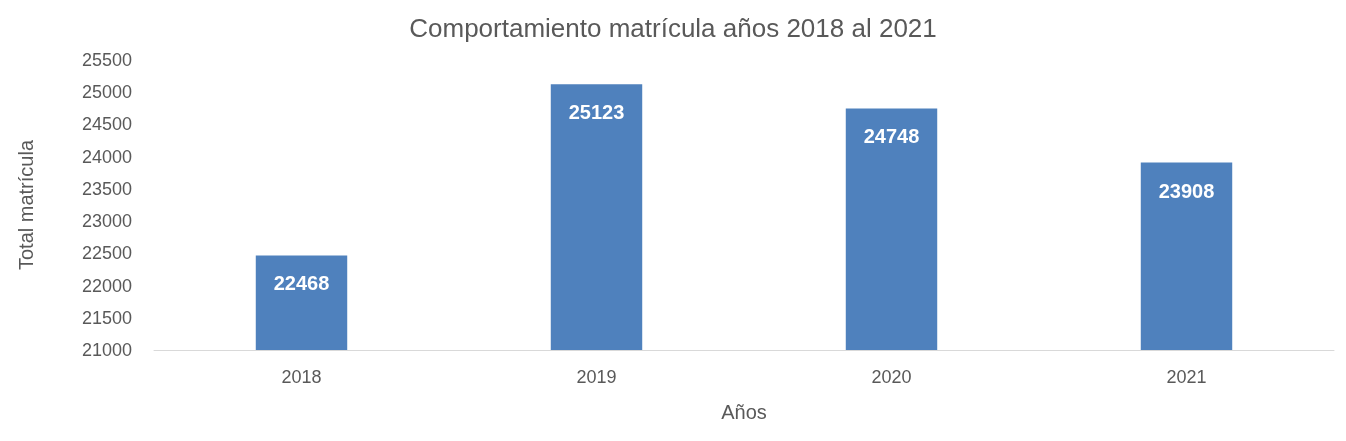  What do you see at coordinates (106, 253) in the screenshot?
I see `y-tick-label: 22500` at bounding box center [106, 253].